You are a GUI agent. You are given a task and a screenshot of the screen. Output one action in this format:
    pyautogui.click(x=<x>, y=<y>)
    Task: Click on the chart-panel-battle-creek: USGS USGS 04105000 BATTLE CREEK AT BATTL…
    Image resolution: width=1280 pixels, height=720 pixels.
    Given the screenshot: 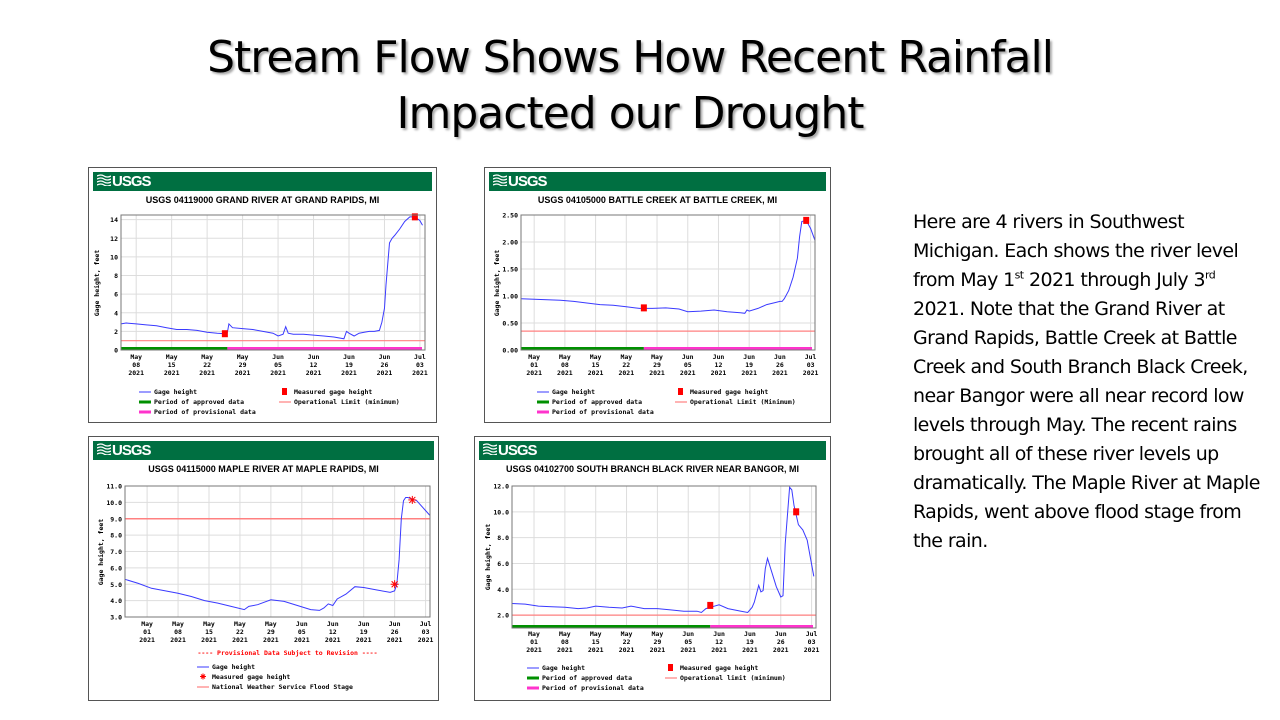 What is the action you would take?
    pyautogui.click(x=657, y=295)
    